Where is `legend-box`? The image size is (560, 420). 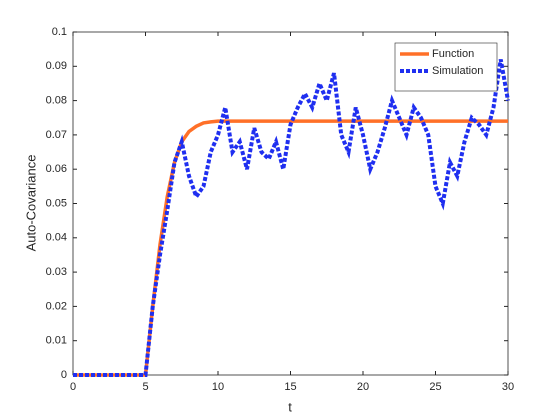 legend-box is located at coordinates (446, 67).